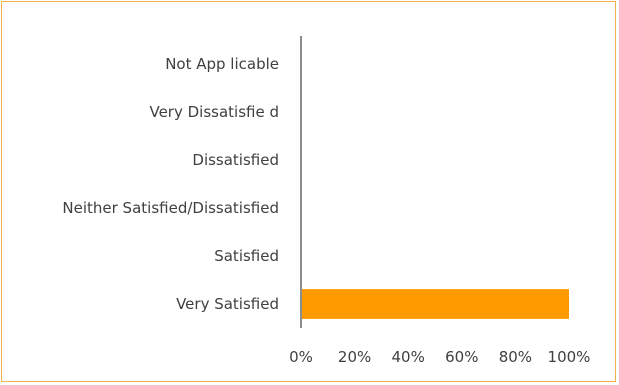 Image resolution: width=619 pixels, height=385 pixels. Describe the element at coordinates (354, 357) in the screenshot. I see `x-tick-label: 20%` at that location.